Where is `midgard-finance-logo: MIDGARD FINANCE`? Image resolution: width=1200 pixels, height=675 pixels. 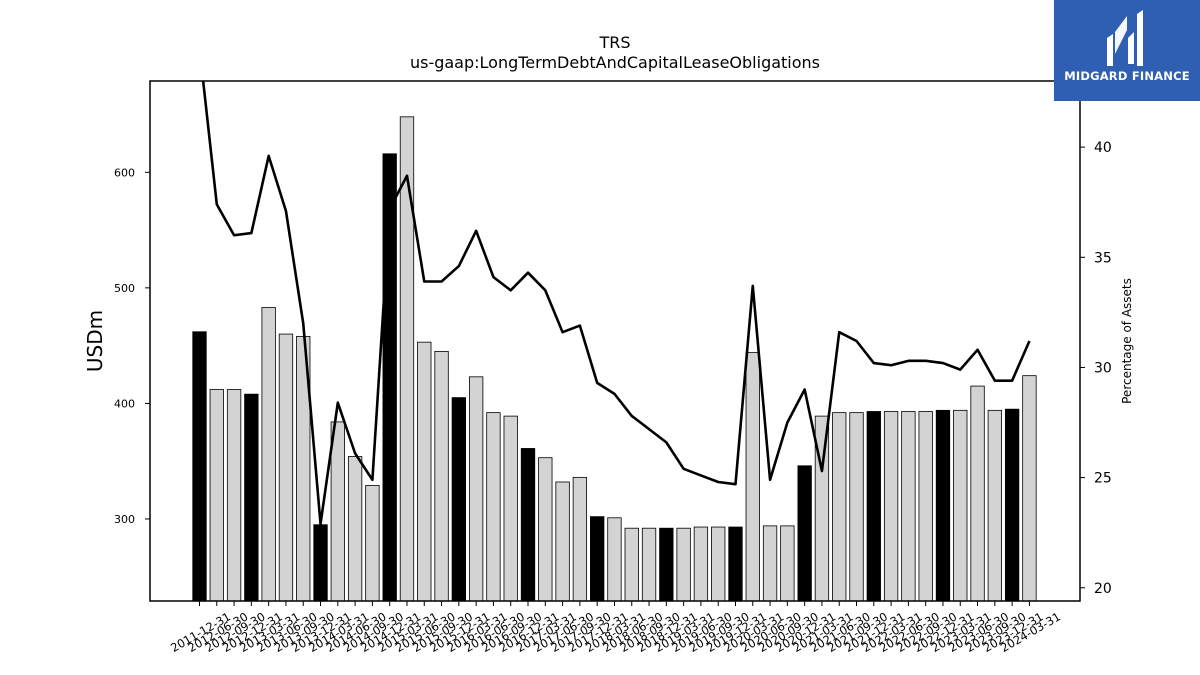
midgard-finance-logo: MIDGARD FINANCE is located at coordinates (1127, 50).